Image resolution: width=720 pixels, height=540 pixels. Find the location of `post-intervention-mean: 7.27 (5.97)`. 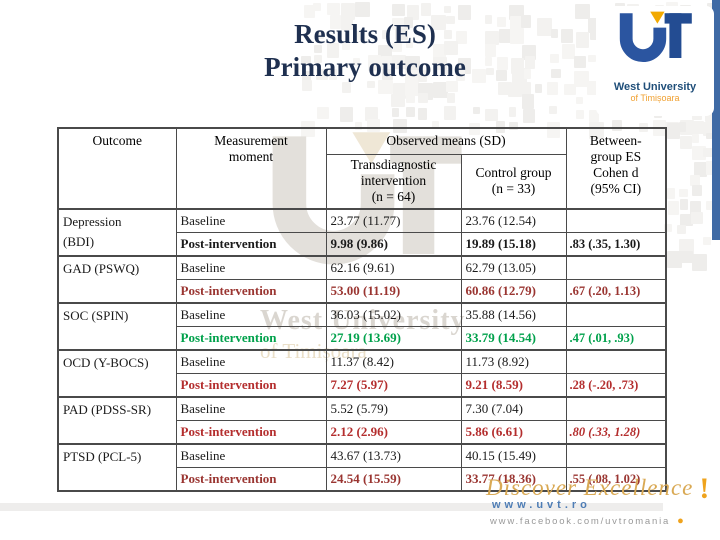

post-intervention-mean: 7.27 (5.97) is located at coordinates (393, 385).